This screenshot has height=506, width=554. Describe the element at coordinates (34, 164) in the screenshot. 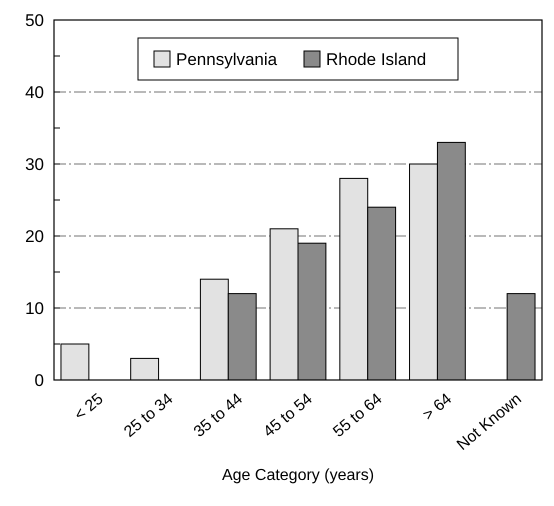

I see `y-tick-label: 30` at that location.